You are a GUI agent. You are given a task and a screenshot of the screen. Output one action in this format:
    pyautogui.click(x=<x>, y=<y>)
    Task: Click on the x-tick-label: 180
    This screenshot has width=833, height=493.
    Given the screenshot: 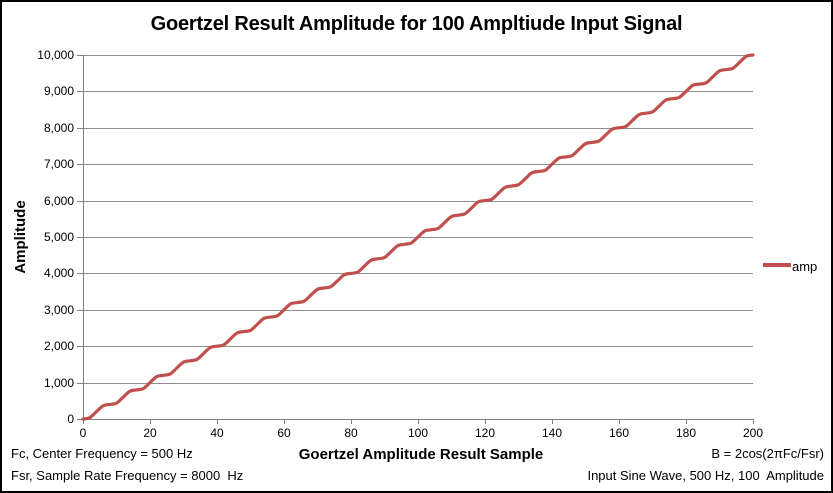 What is the action you would take?
    pyautogui.click(x=686, y=433)
    